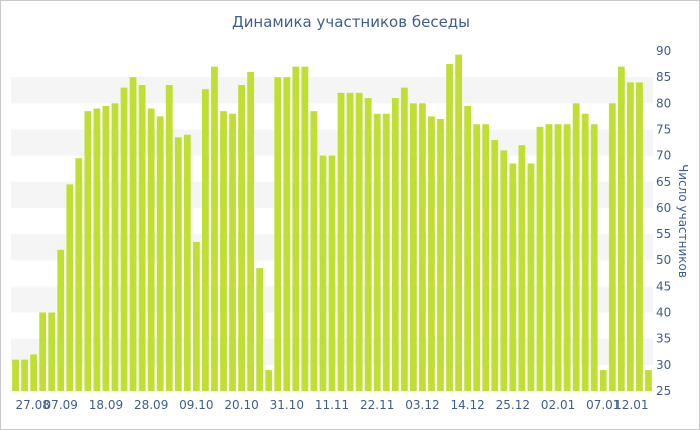  Describe the element at coordinates (377, 405) in the screenshot. I see `x-tick-label: 22.11` at that location.